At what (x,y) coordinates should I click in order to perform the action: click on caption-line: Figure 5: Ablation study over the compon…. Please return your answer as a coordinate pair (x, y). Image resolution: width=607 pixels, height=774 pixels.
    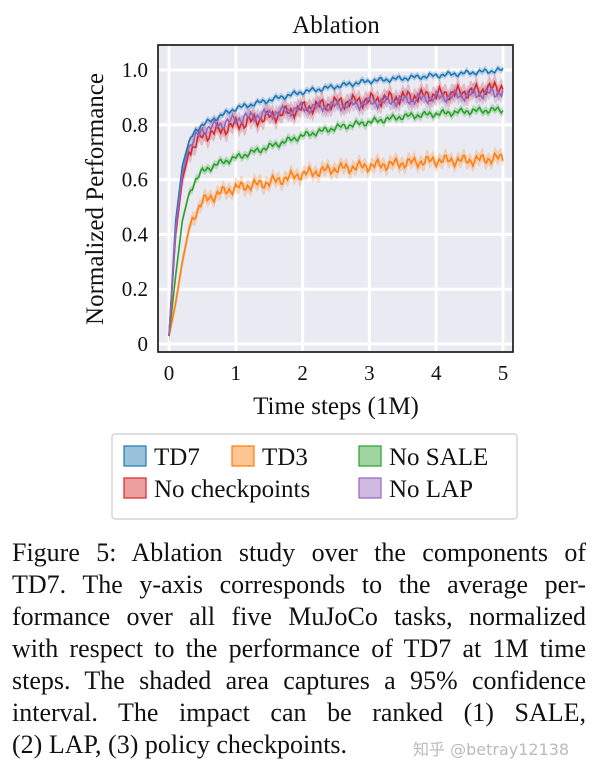
    Looking at the image, I should click on (299, 552).